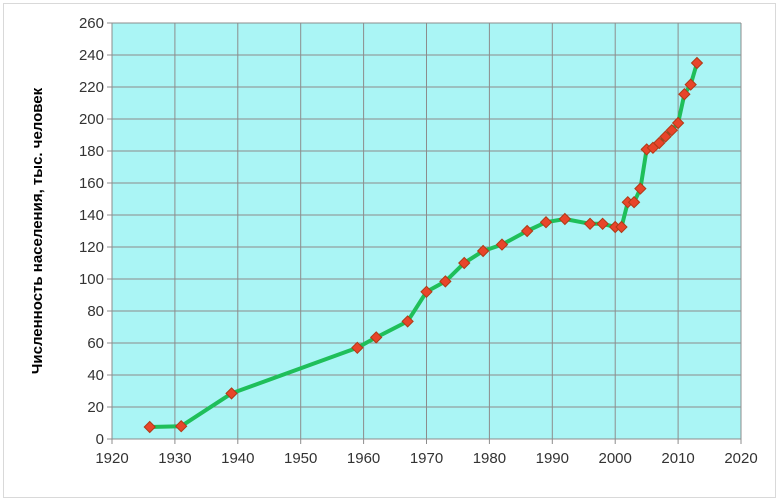 The height and width of the screenshot is (503, 781). I want to click on y-tick-label: 60, so click(95, 343).